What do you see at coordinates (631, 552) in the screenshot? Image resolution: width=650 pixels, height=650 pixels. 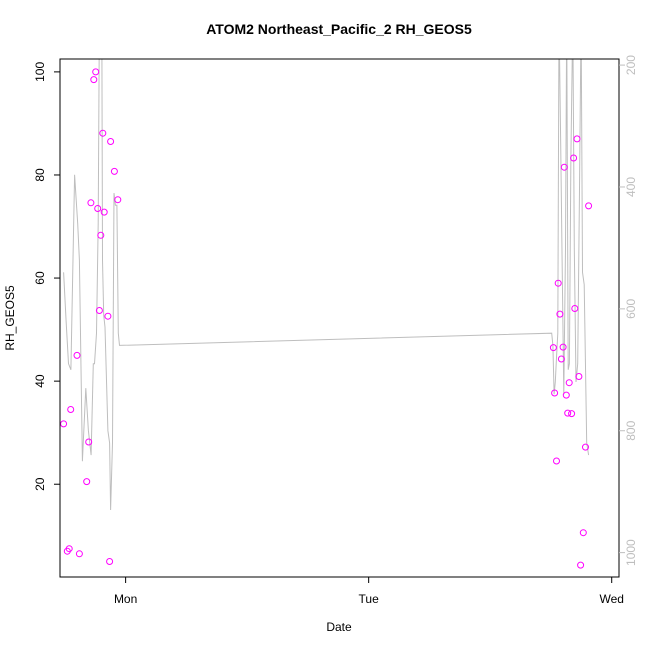 I see `y2-tick-label: 1000` at bounding box center [631, 552].